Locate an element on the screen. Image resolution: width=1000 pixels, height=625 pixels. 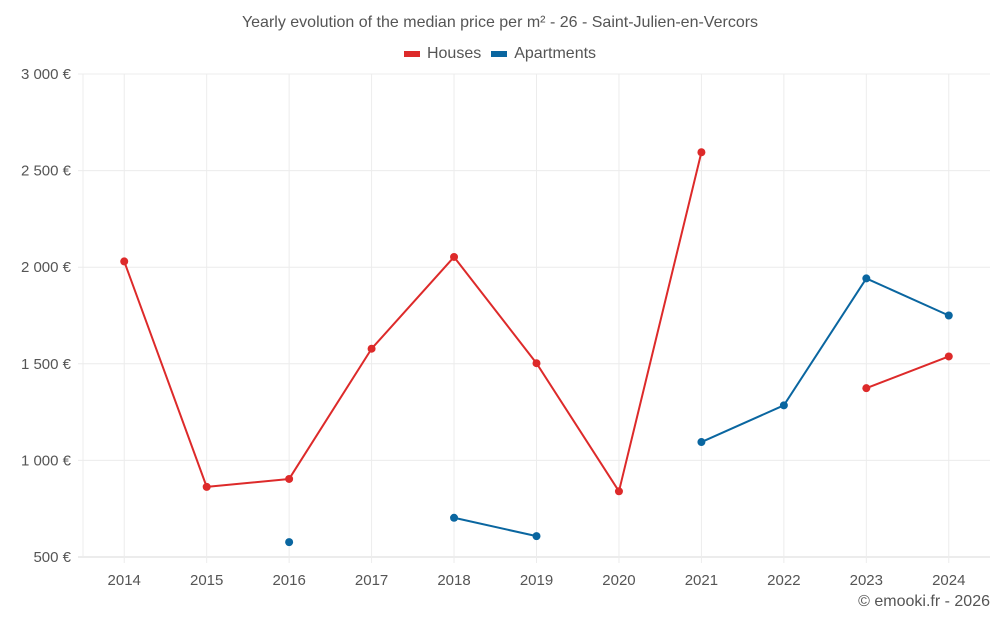
x-tick-label: 2020 is located at coordinates (618, 580).